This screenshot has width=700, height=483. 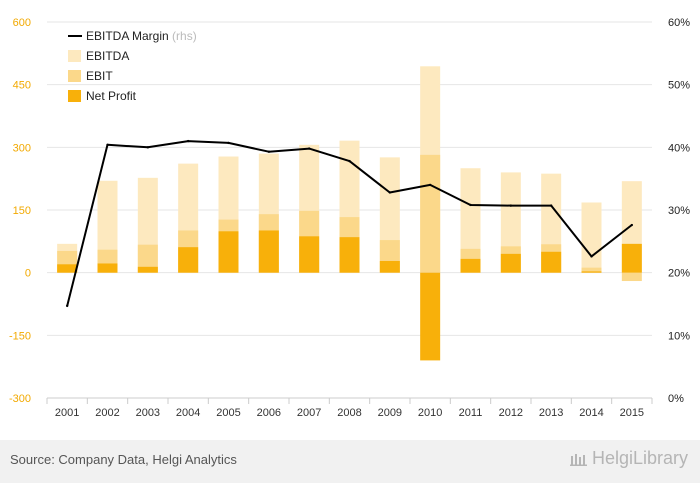 I want to click on y-right-tick-label: 10%, so click(x=679, y=336).